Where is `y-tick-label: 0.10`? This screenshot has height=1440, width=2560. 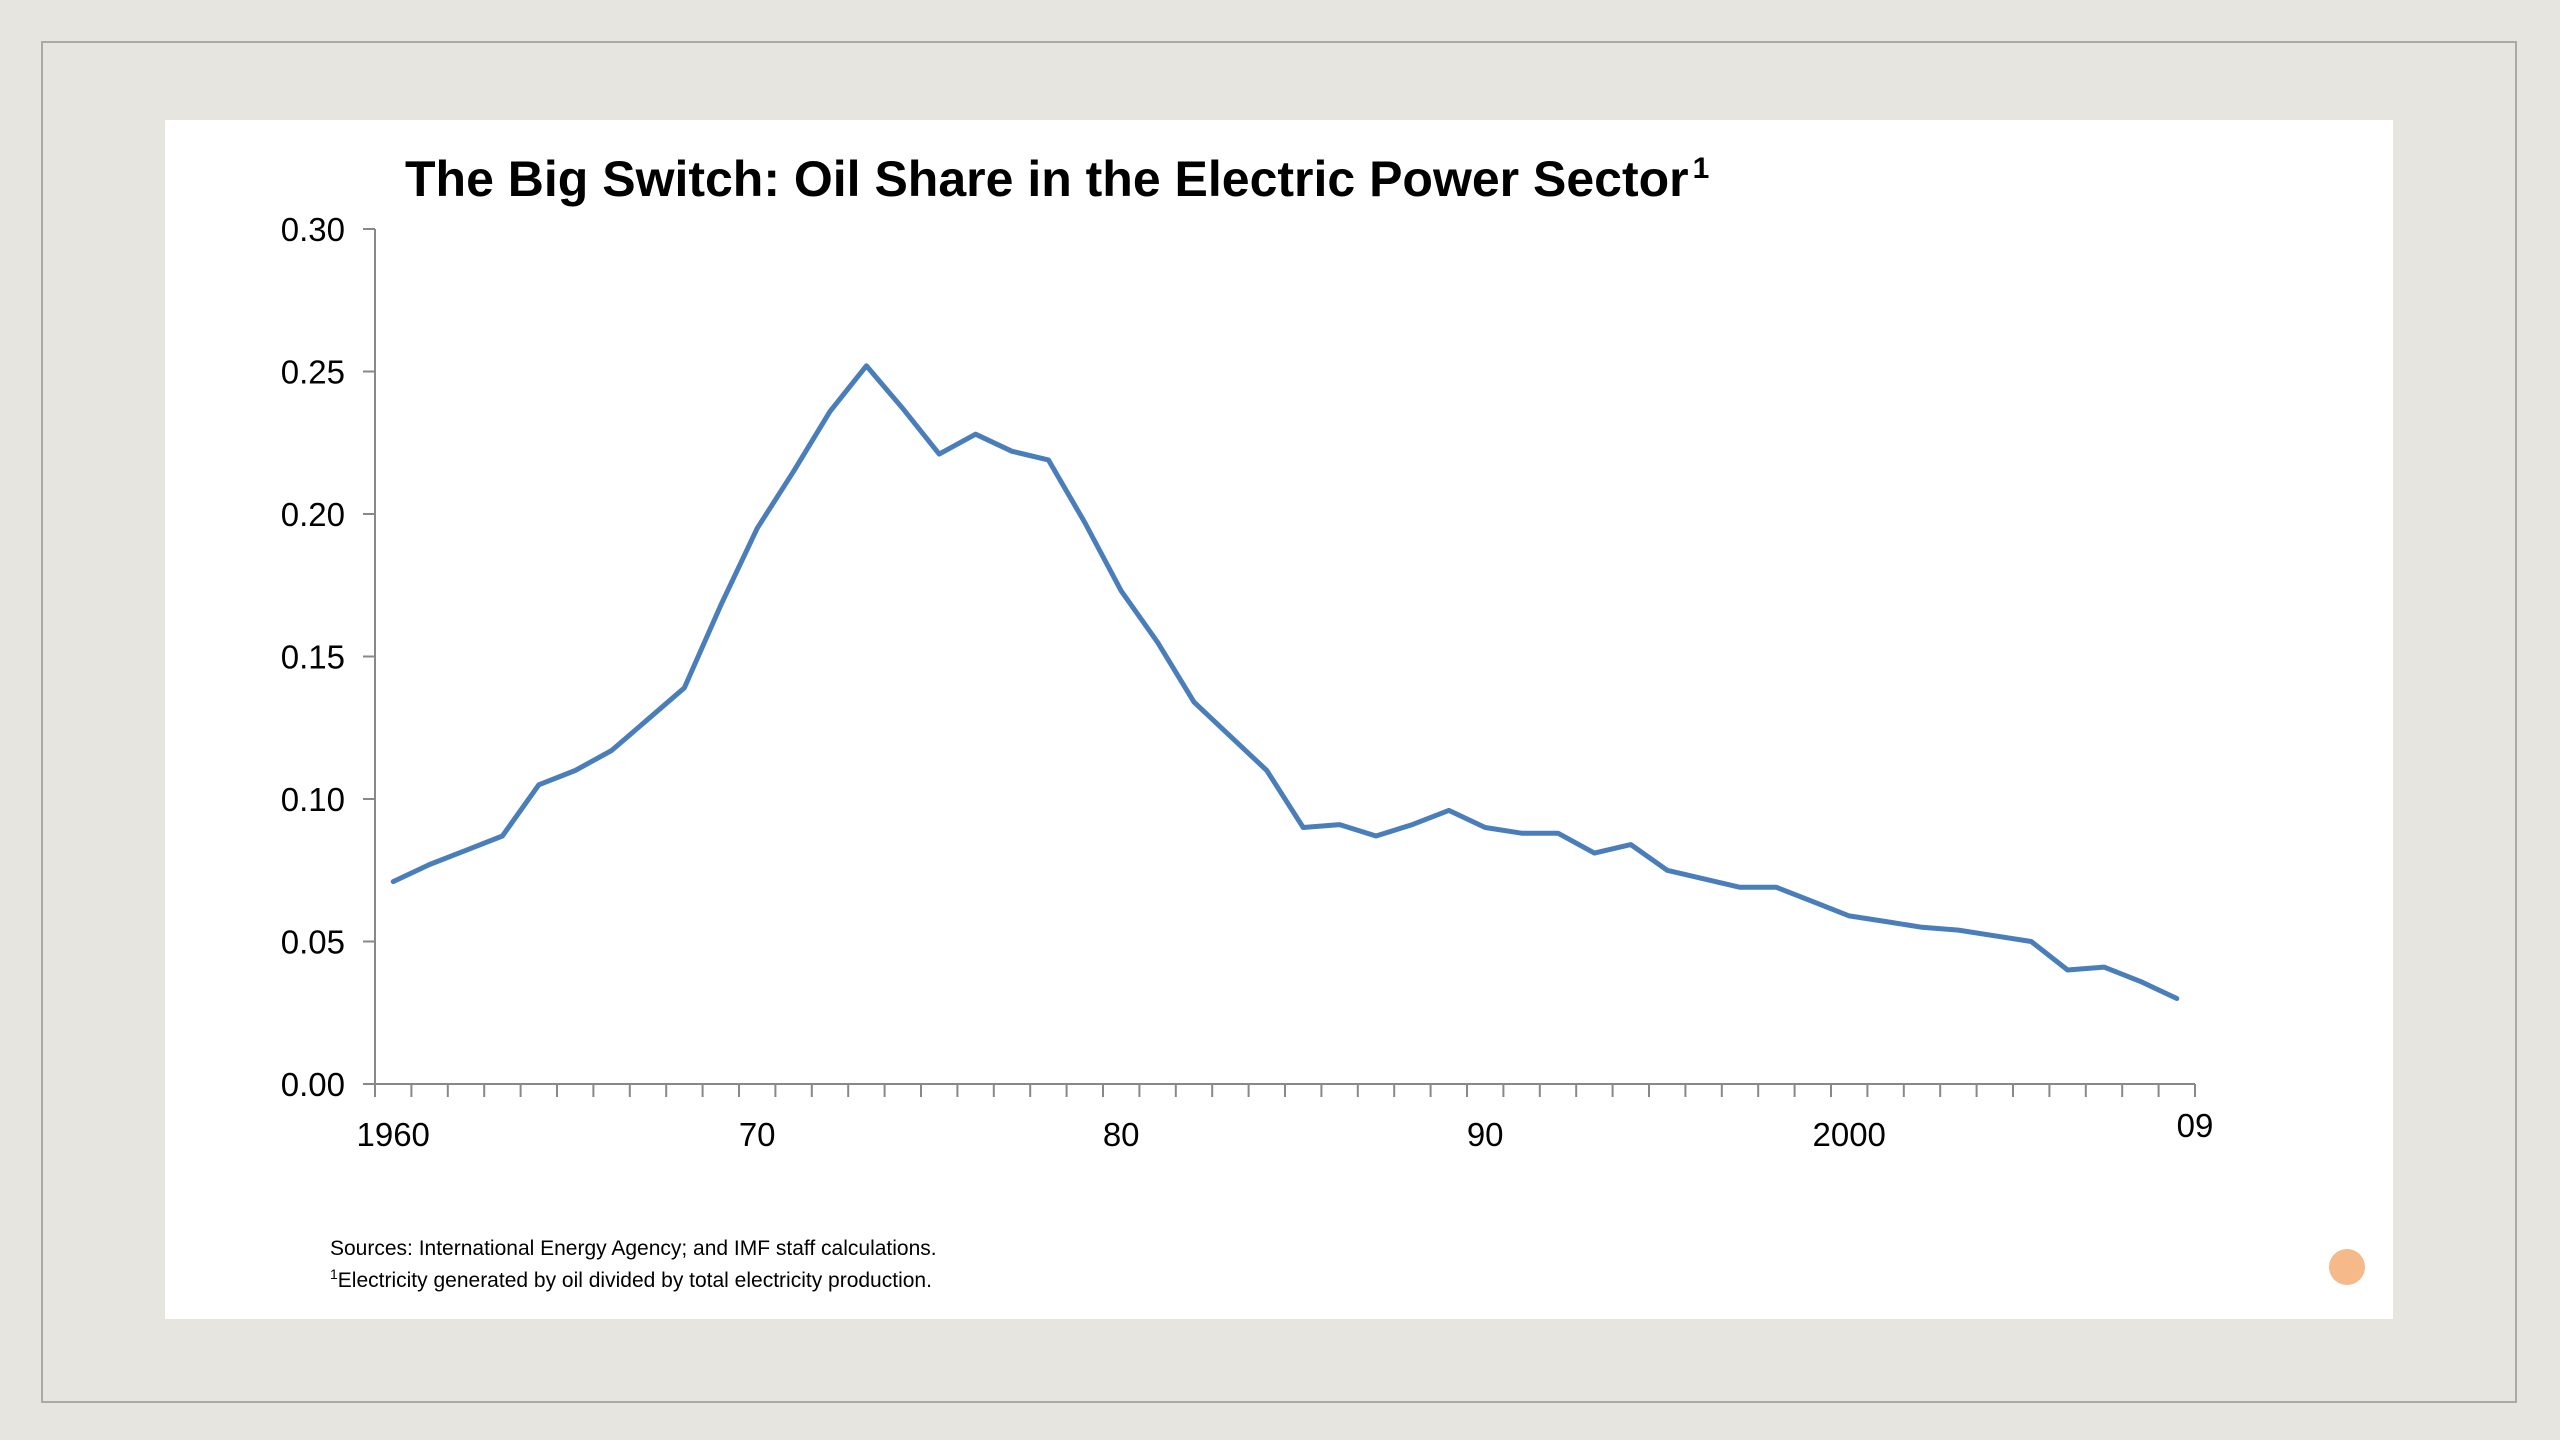
y-tick-label: 0.10 is located at coordinates (313, 799).